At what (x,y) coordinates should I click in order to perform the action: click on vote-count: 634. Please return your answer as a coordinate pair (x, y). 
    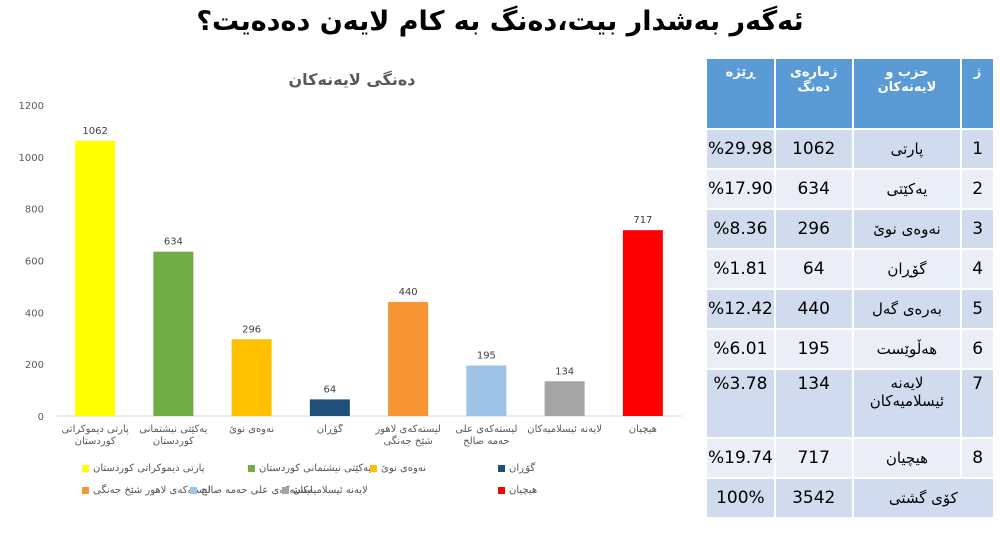
    Looking at the image, I should click on (813, 189).